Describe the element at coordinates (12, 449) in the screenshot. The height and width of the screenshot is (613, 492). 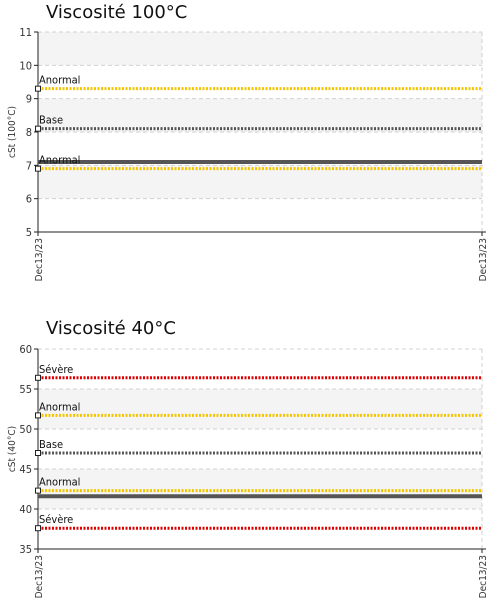
I see `y-axis-label: cSt (40°C)` at that location.